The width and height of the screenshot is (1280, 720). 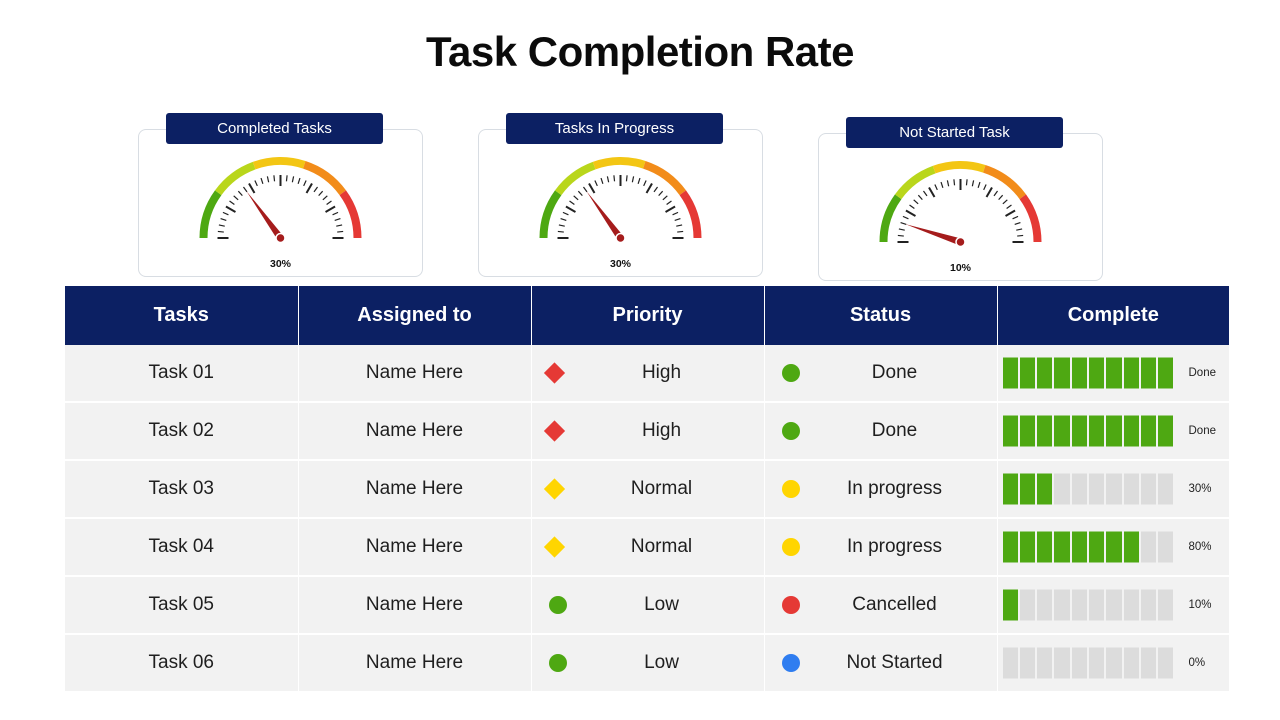 What do you see at coordinates (415, 315) in the screenshot?
I see `column-header-assigned: Assigned to` at bounding box center [415, 315].